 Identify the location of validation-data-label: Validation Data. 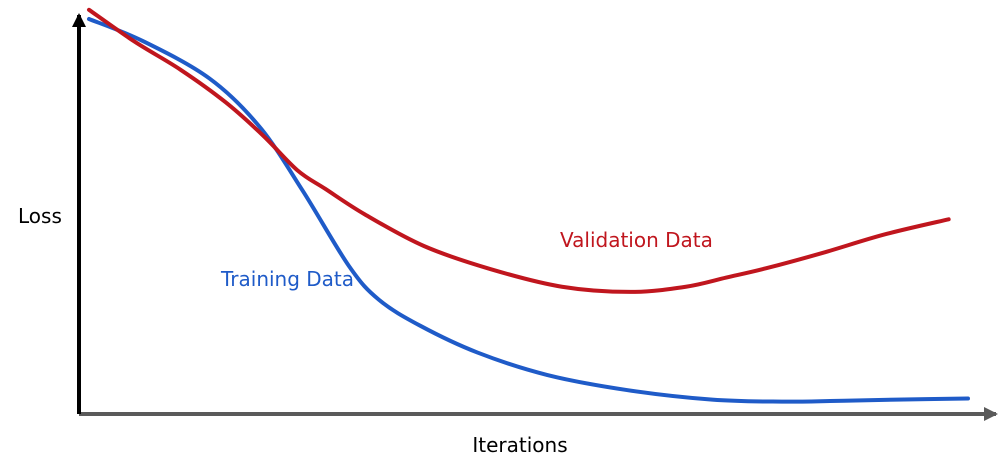
(636, 240).